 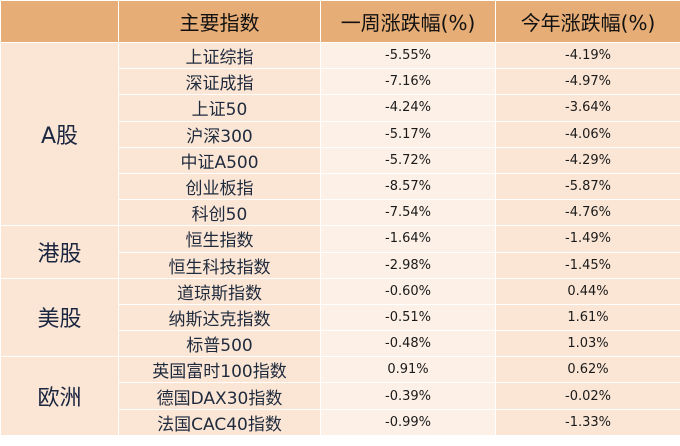 I want to click on ytd-change: 1.03%, so click(x=587, y=344).